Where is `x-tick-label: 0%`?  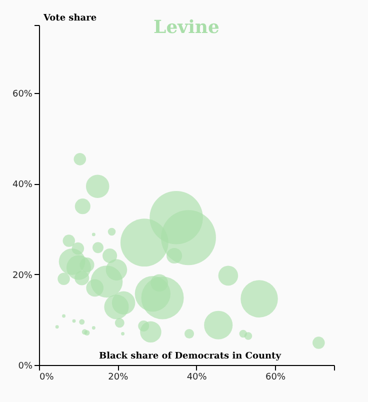 x-tick-label: 0% is located at coordinates (47, 377).